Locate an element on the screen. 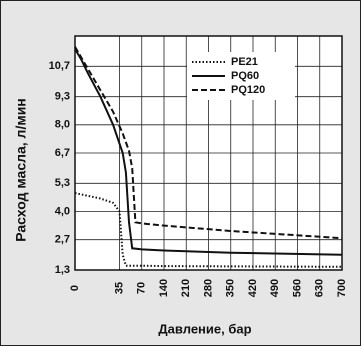 The height and width of the screenshot is (346, 361). y-tick-label: 2,7 is located at coordinates (62, 240).